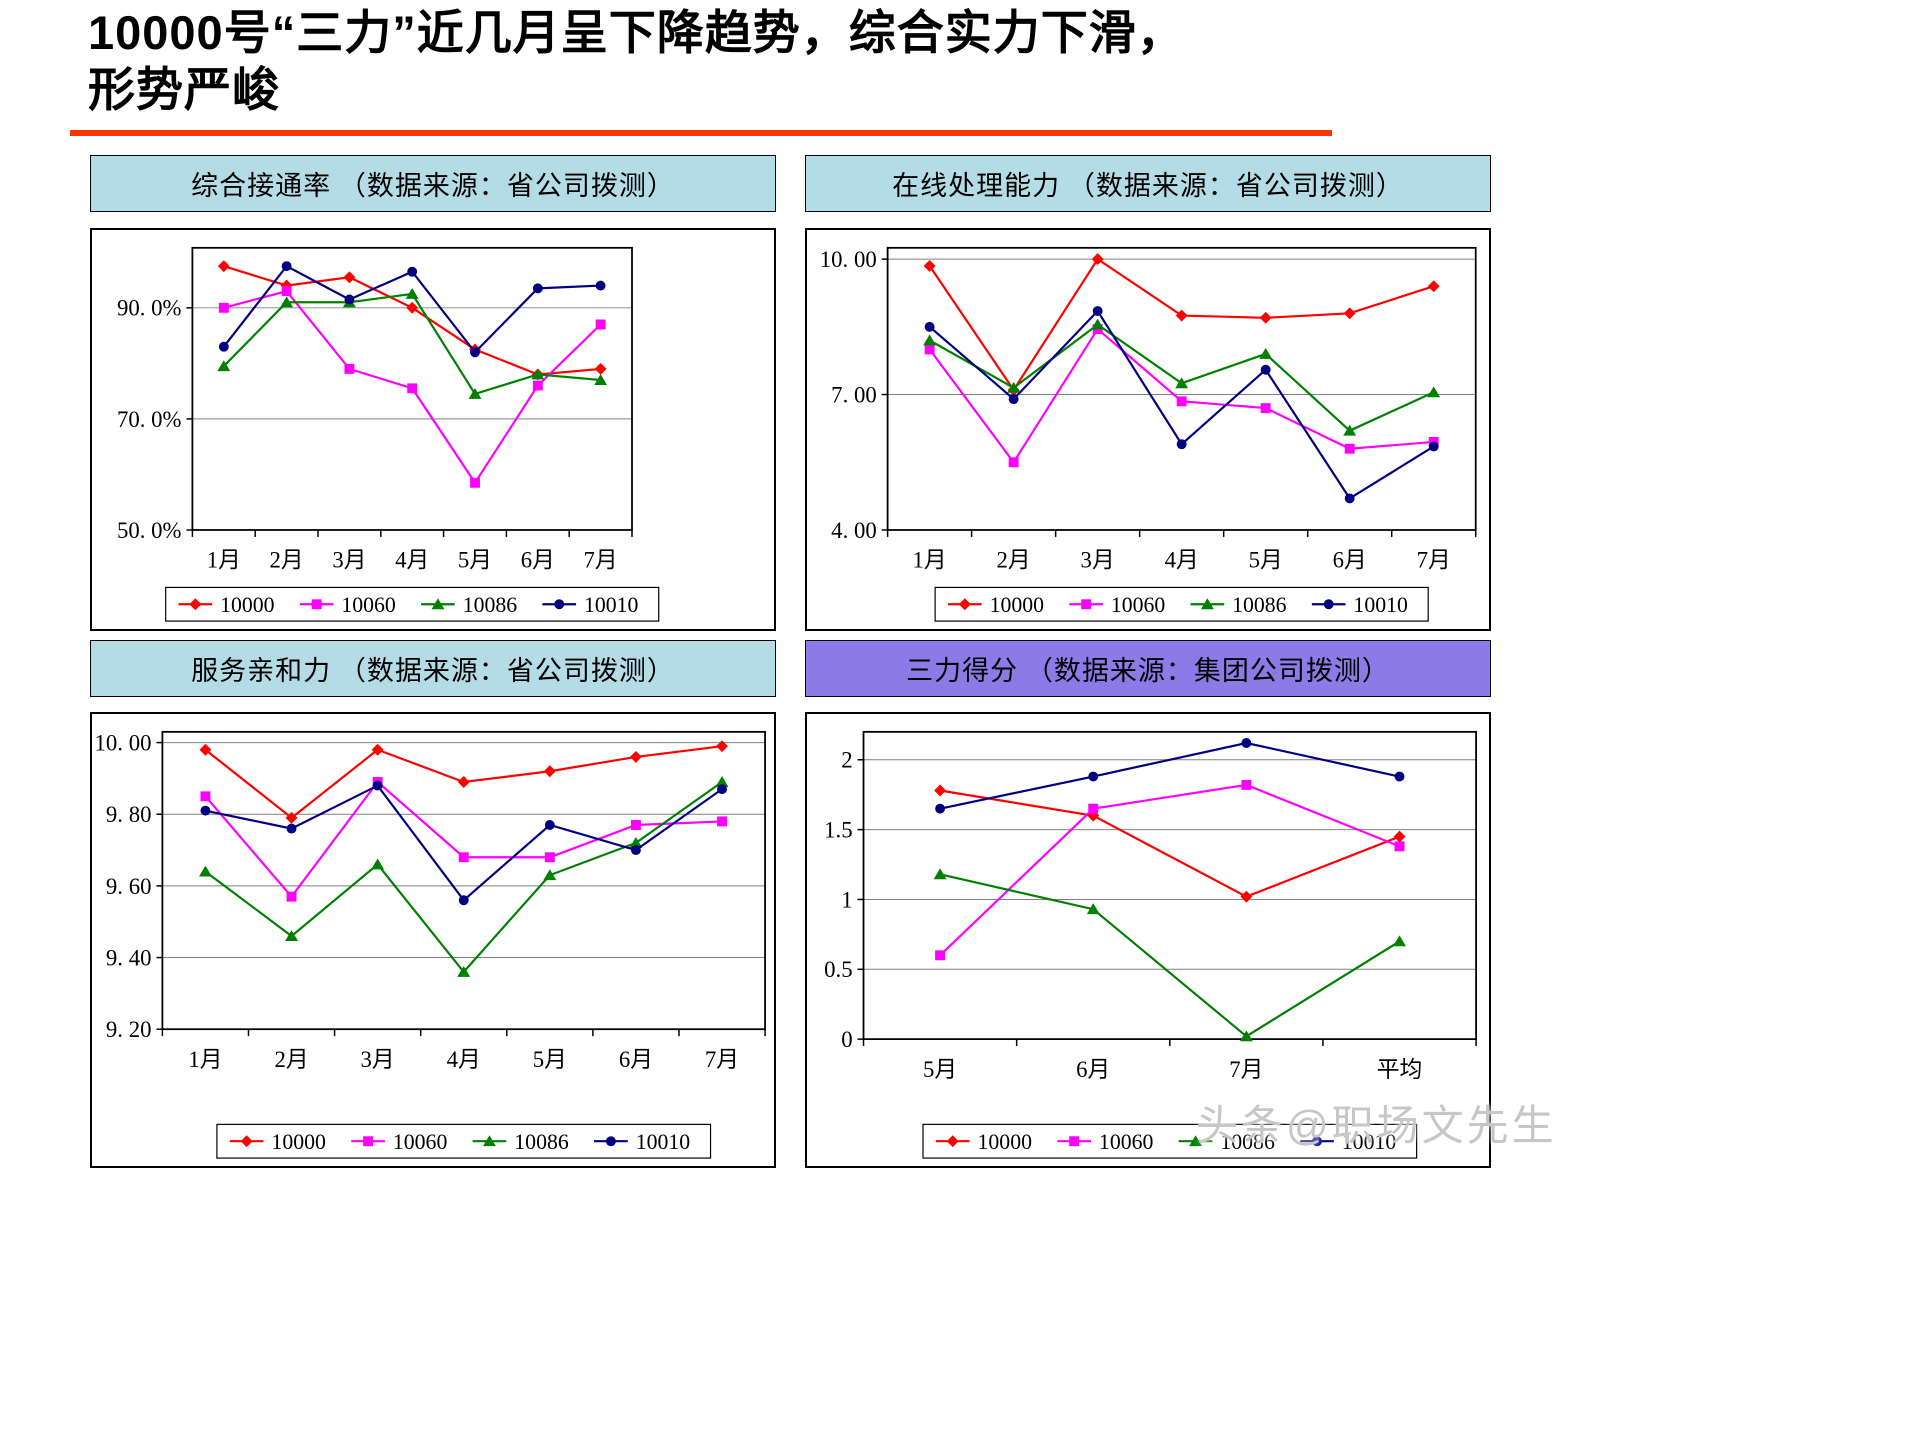 The image size is (1920, 1440). Describe the element at coordinates (701, 133) in the screenshot. I see `title-underline` at that location.